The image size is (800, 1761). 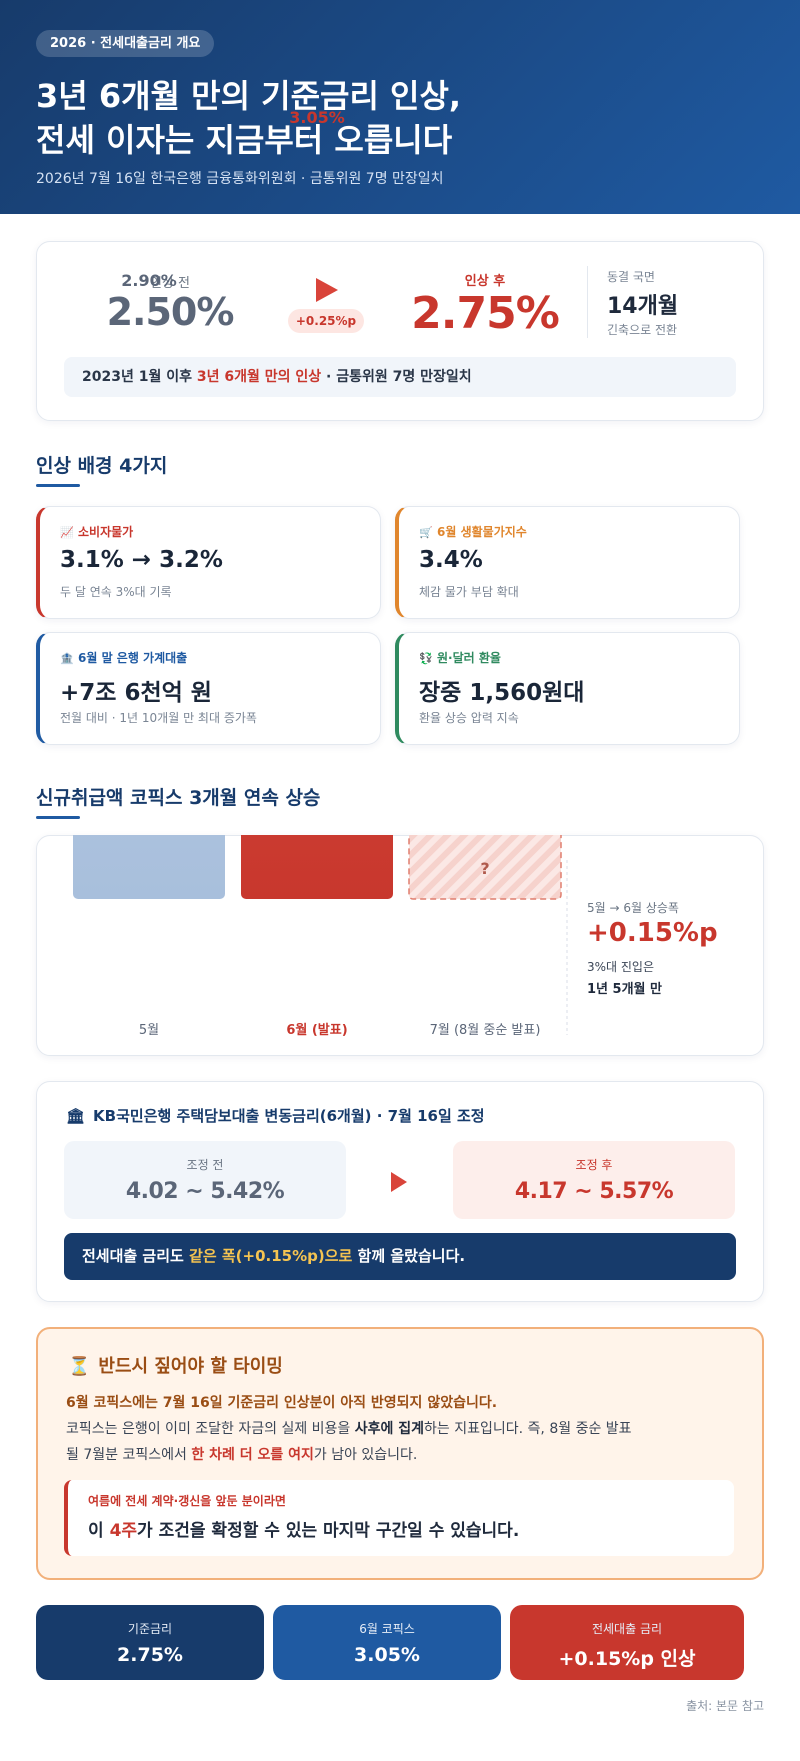 What do you see at coordinates (594, 1165) in the screenshot?
I see `kb-after-label: 조정 후` at bounding box center [594, 1165].